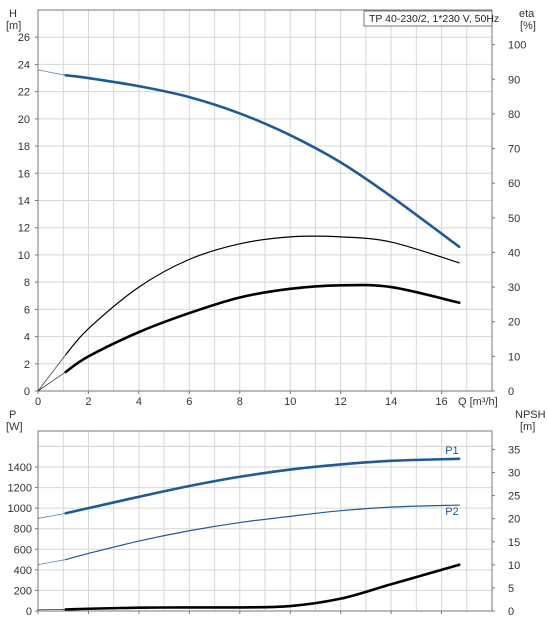 The width and height of the screenshot is (547, 626). What do you see at coordinates (13, 26) in the screenshot?
I see `top-left-axis-unit: [m]` at bounding box center [13, 26].